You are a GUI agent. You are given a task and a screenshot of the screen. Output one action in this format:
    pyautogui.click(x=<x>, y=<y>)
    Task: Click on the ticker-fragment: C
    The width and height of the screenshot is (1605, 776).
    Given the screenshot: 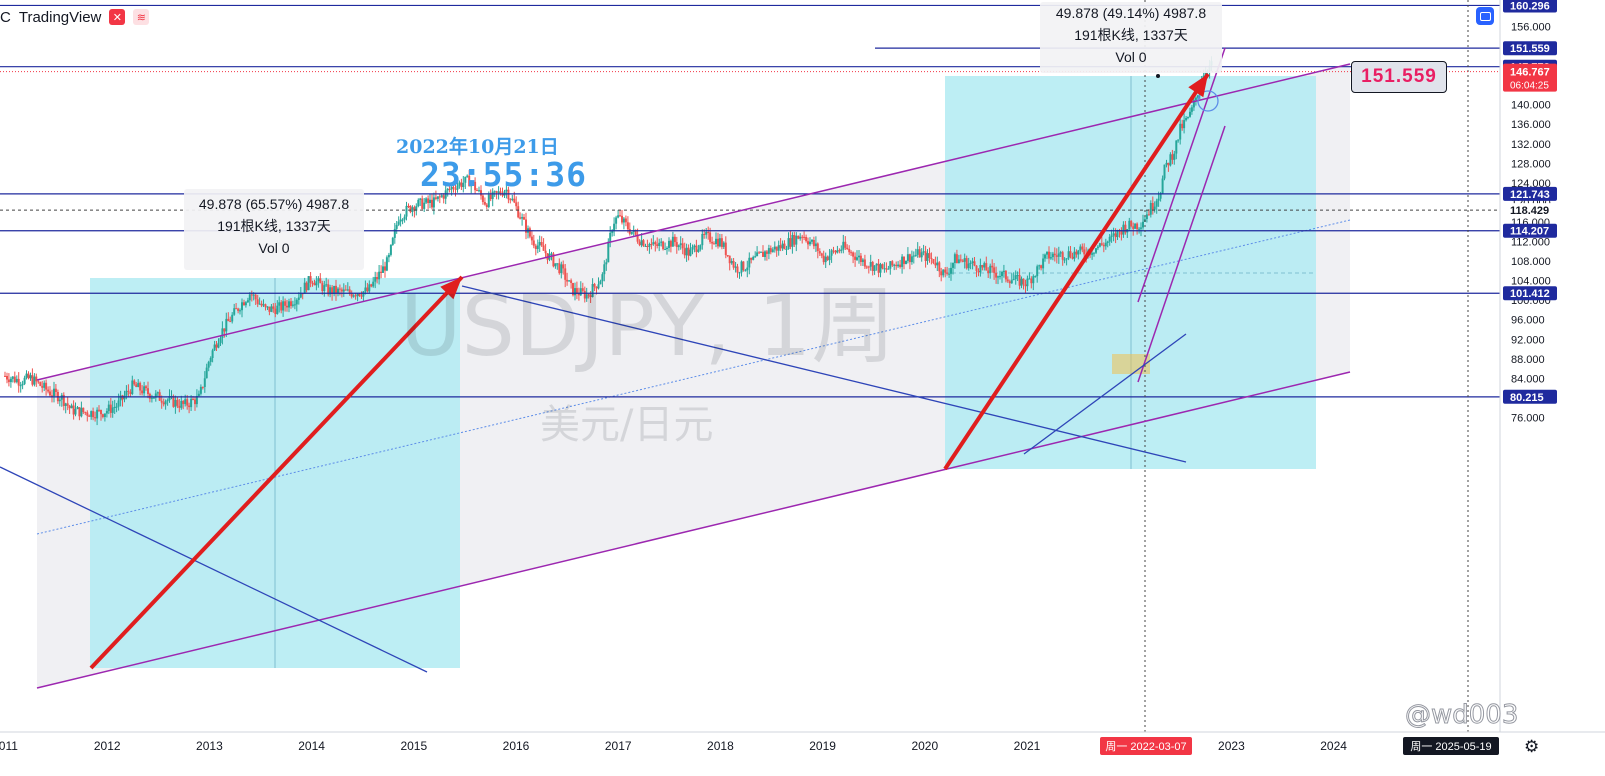 What is the action you would take?
    pyautogui.click(x=5, y=17)
    